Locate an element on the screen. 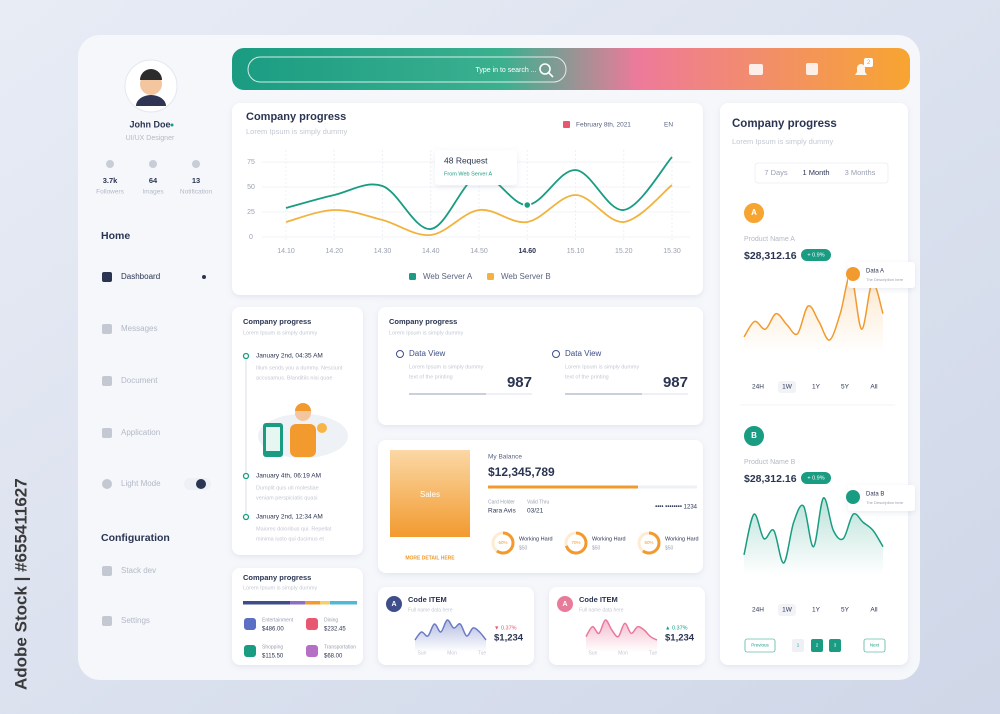  legend-label: Web Server B is located at coordinates (526, 276).